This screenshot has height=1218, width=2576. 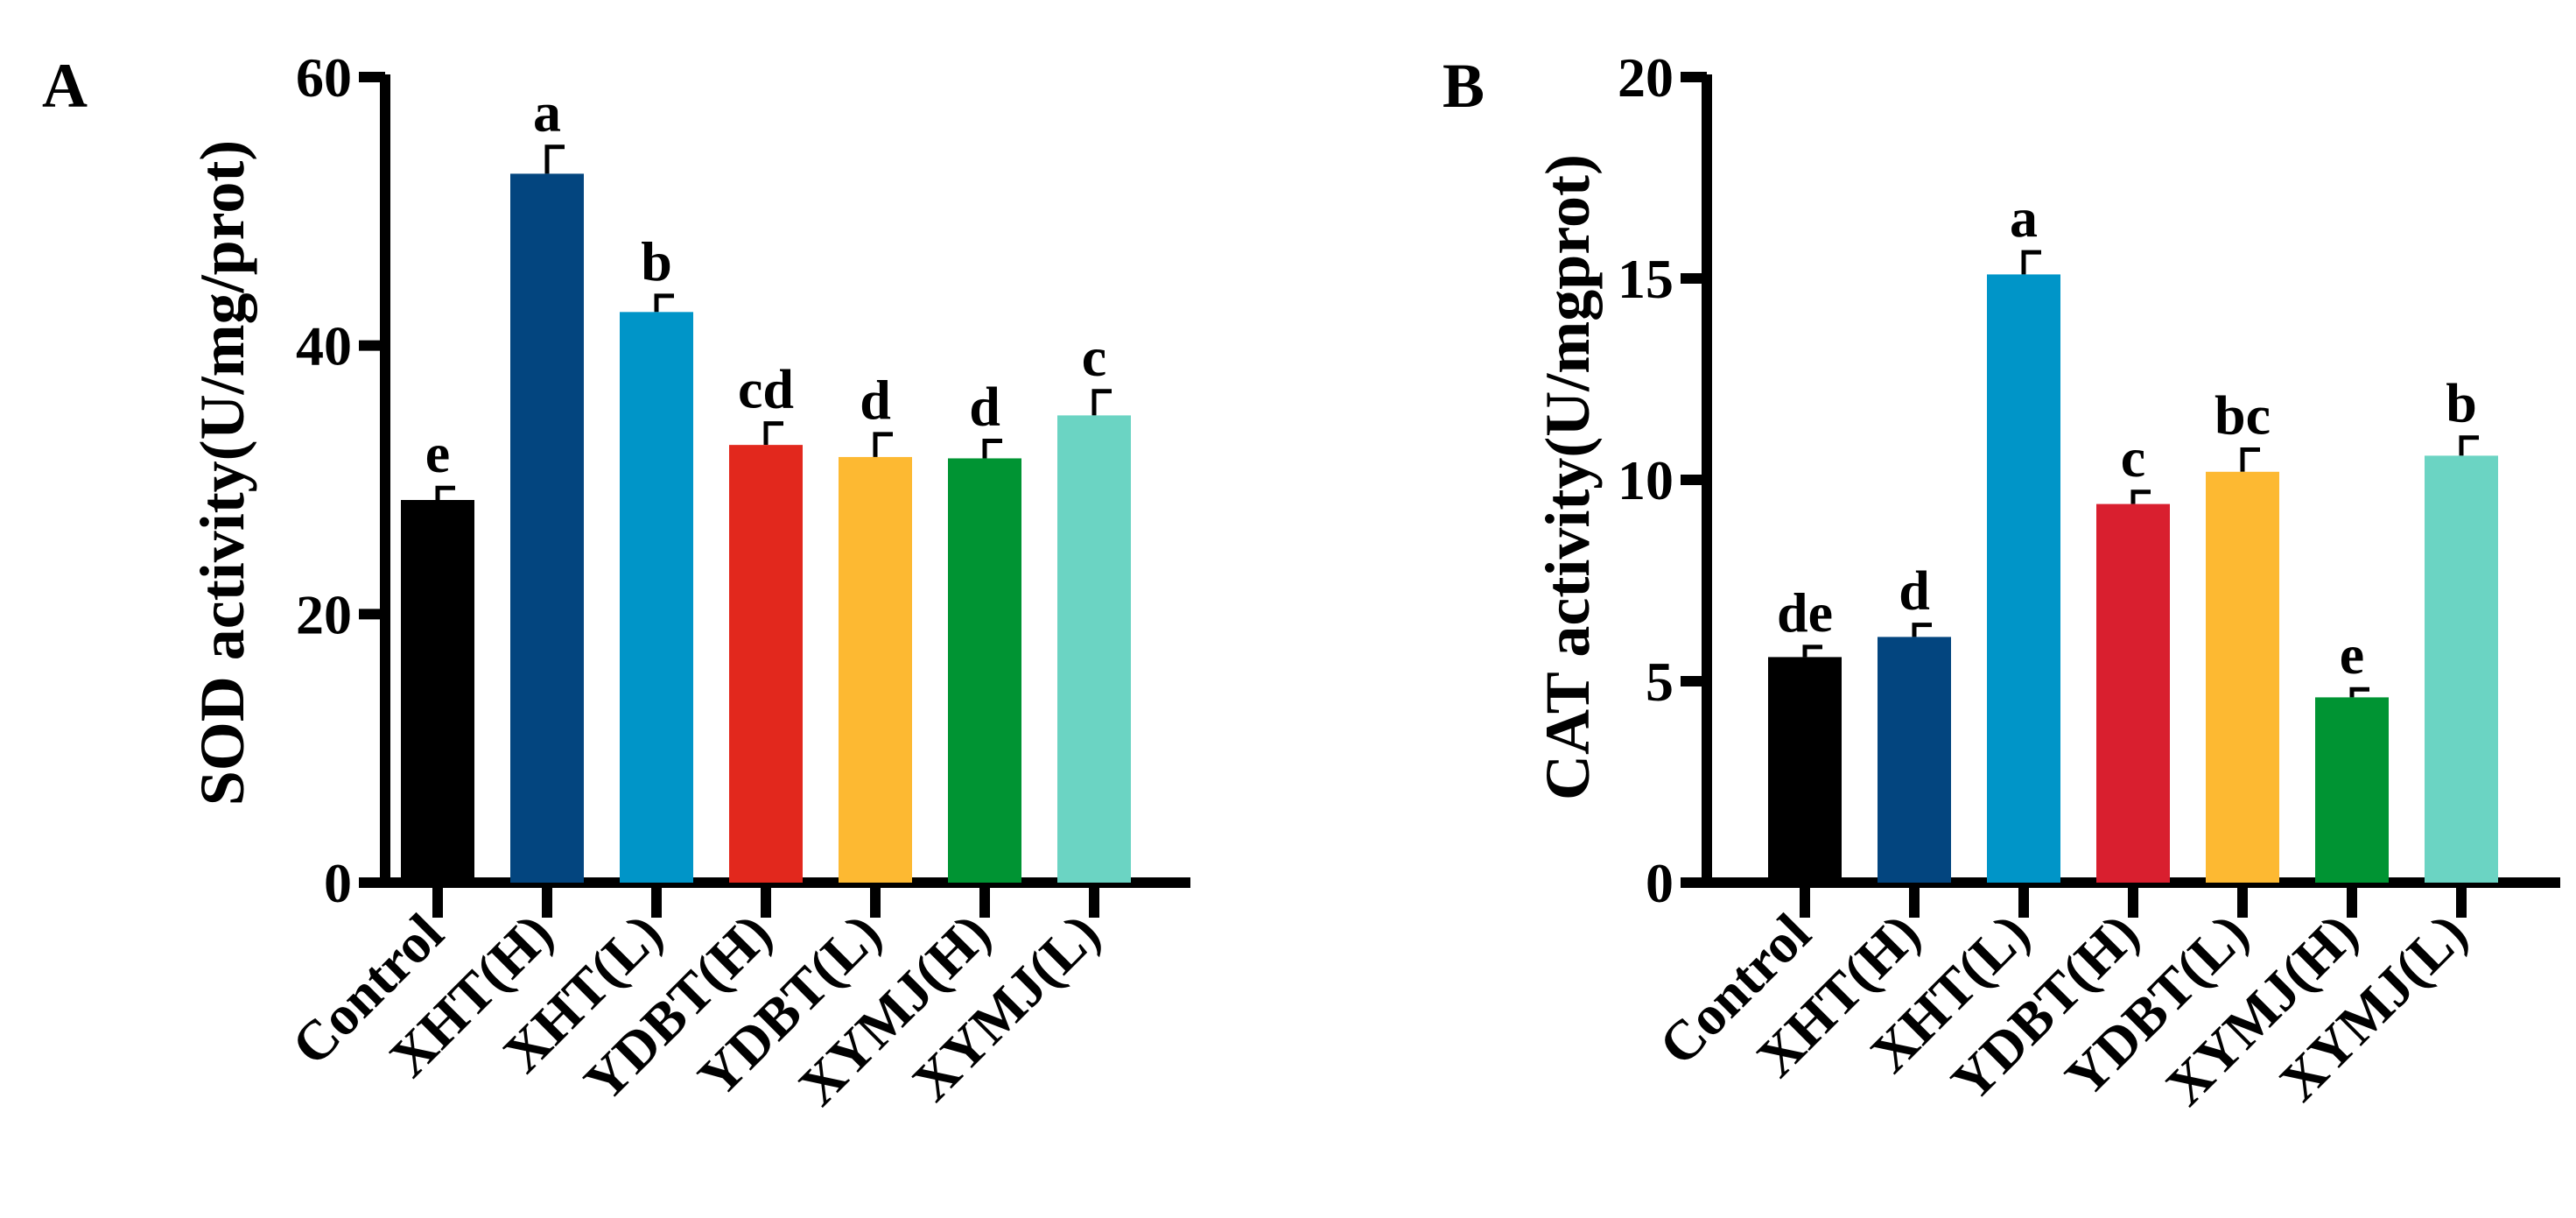 What do you see at coordinates (222, 473) in the screenshot?
I see `y-axis-label-a: SOD activity(U/mg/prot)` at bounding box center [222, 473].